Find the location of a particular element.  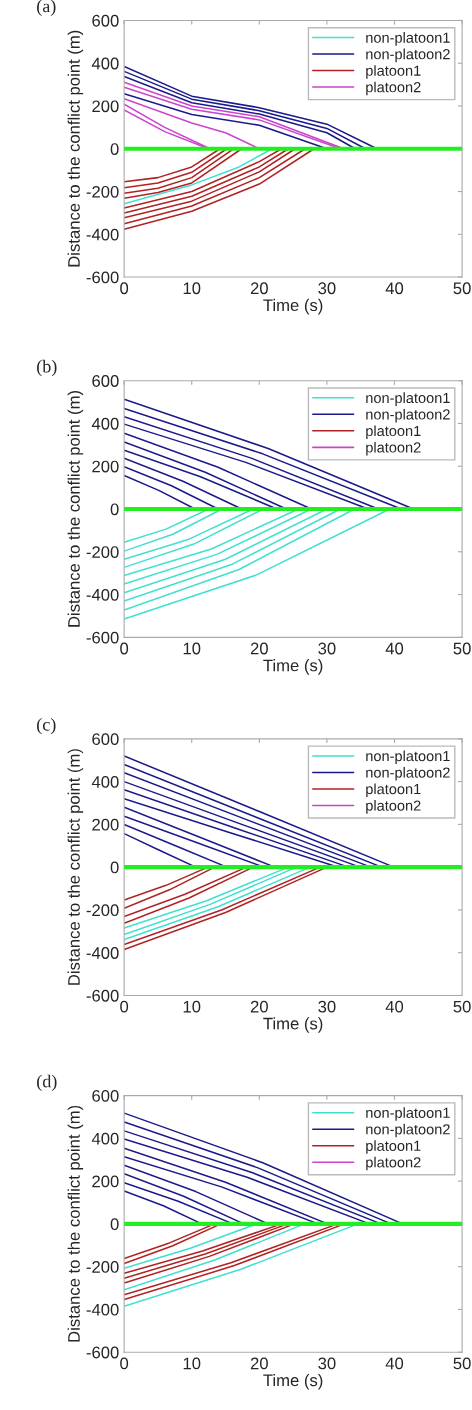

chart-title: (a) is located at coordinates (46, 8).